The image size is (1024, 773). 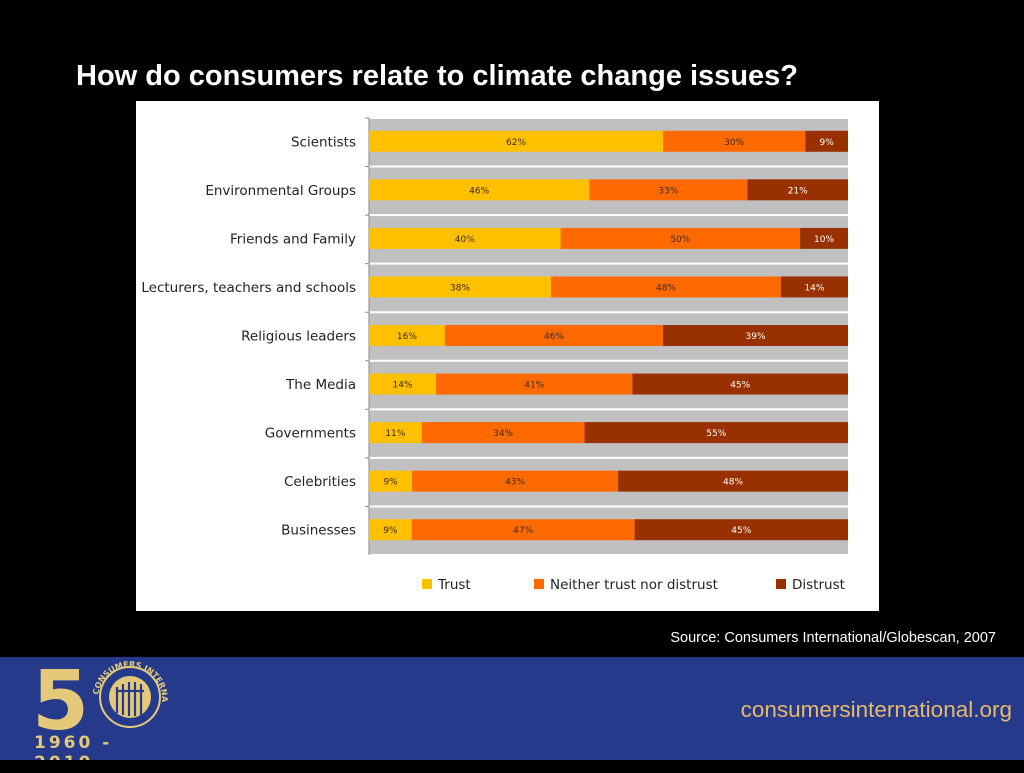 I want to click on data-label: 16%, so click(x=407, y=337).